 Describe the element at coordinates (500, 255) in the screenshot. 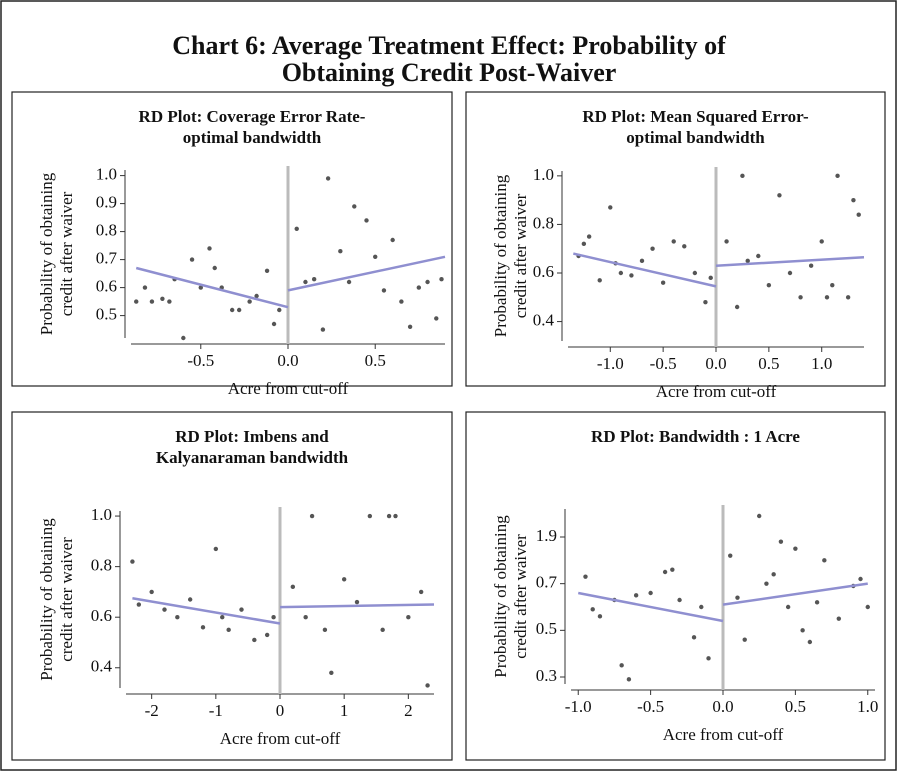

I see `y-axis-label: Probability of obtaining` at that location.